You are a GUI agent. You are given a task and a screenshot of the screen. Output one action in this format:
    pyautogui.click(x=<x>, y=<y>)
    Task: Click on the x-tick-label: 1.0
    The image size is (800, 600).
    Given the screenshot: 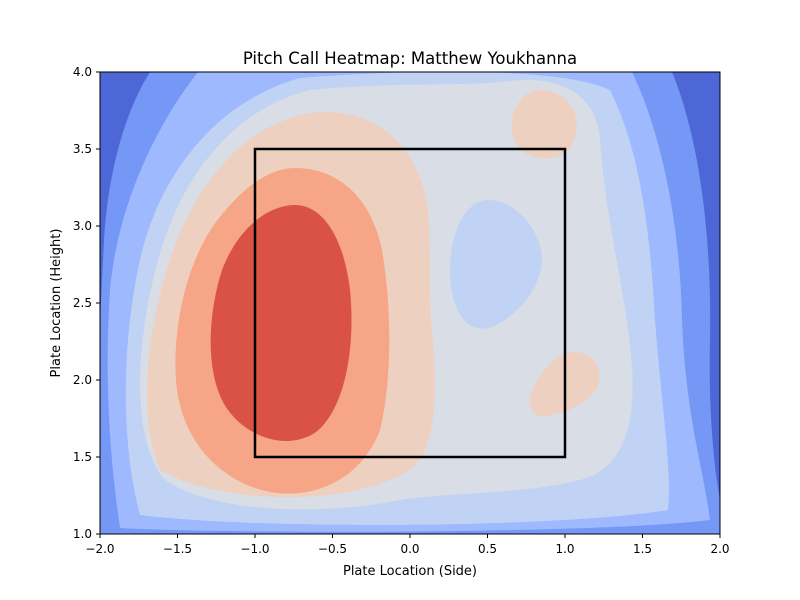 What is the action you would take?
    pyautogui.click(x=564, y=549)
    